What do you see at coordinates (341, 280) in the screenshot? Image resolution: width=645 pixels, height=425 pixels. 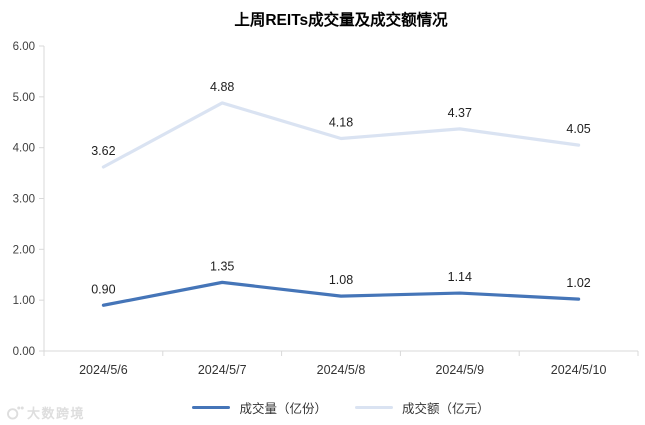 I see `data-label: 1.08` at bounding box center [341, 280].